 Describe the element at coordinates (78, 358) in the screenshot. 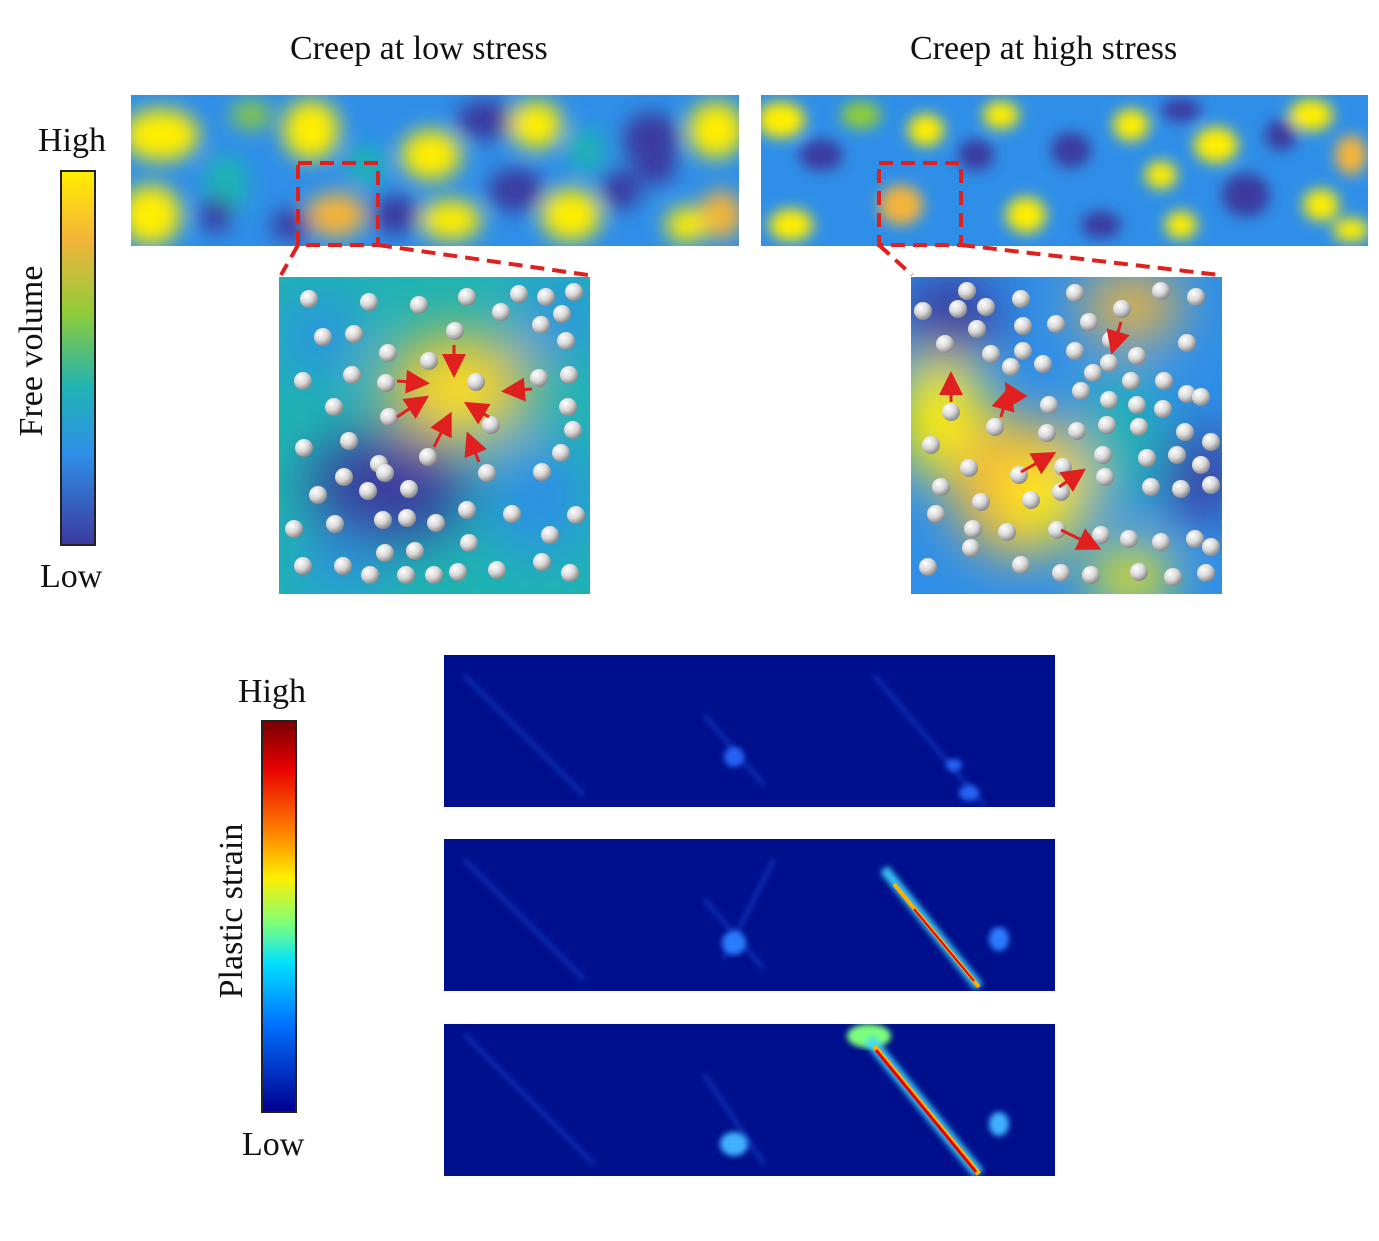

I see `free-volume-colorbar` at that location.